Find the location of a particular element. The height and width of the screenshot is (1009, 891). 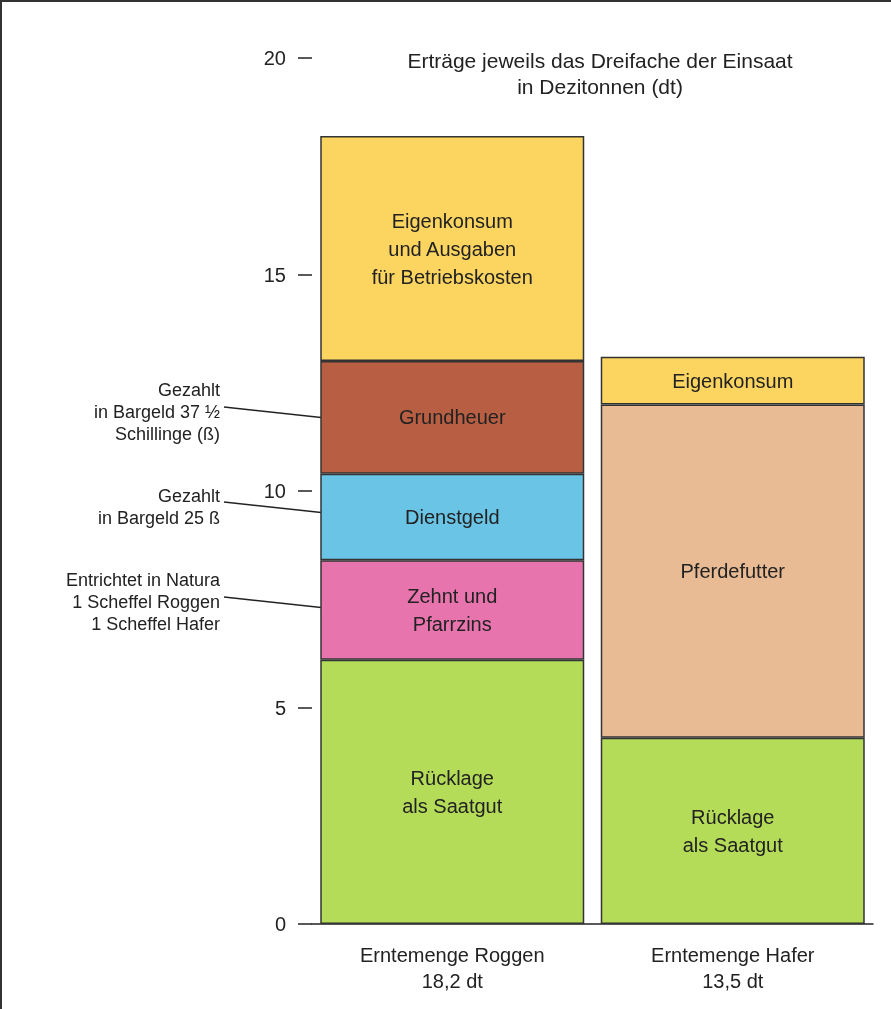

text: Gezahlt in Bargeld 37 ½ Schillinge (ß) is located at coordinates (156, 412).